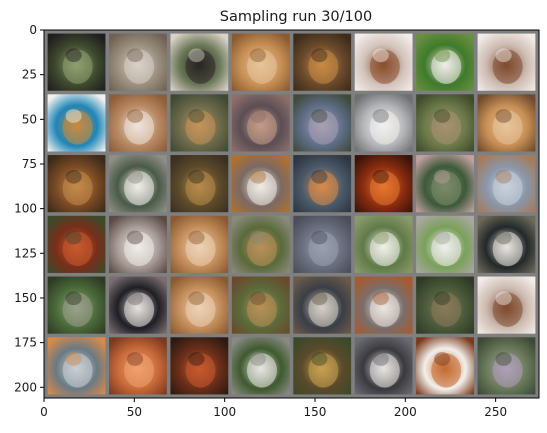 The height and width of the screenshot is (433, 547). I want to click on y-axis: 0 25 50 75 100 125 150 175 200, so click(29, 208).